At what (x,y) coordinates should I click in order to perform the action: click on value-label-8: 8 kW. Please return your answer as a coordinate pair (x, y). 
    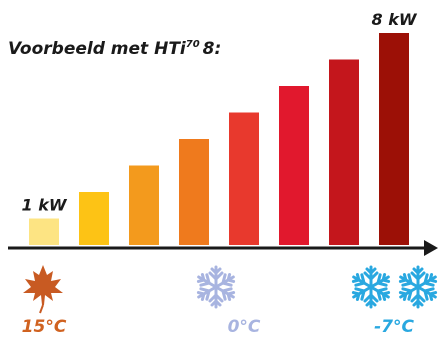
    Looking at the image, I should click on (395, 19).